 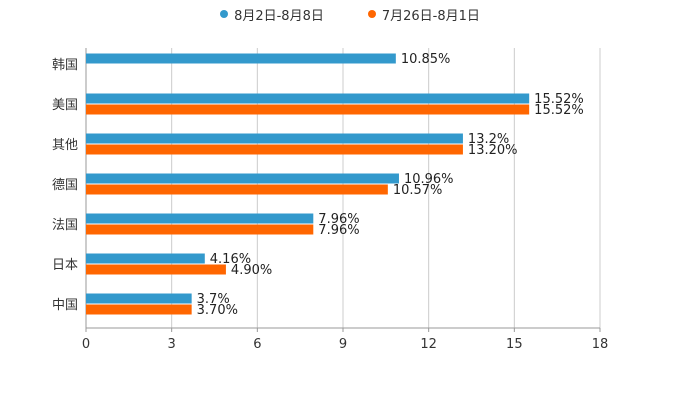 I want to click on legend-label-series-1: 8月2日-8月8日, so click(x=279, y=16).